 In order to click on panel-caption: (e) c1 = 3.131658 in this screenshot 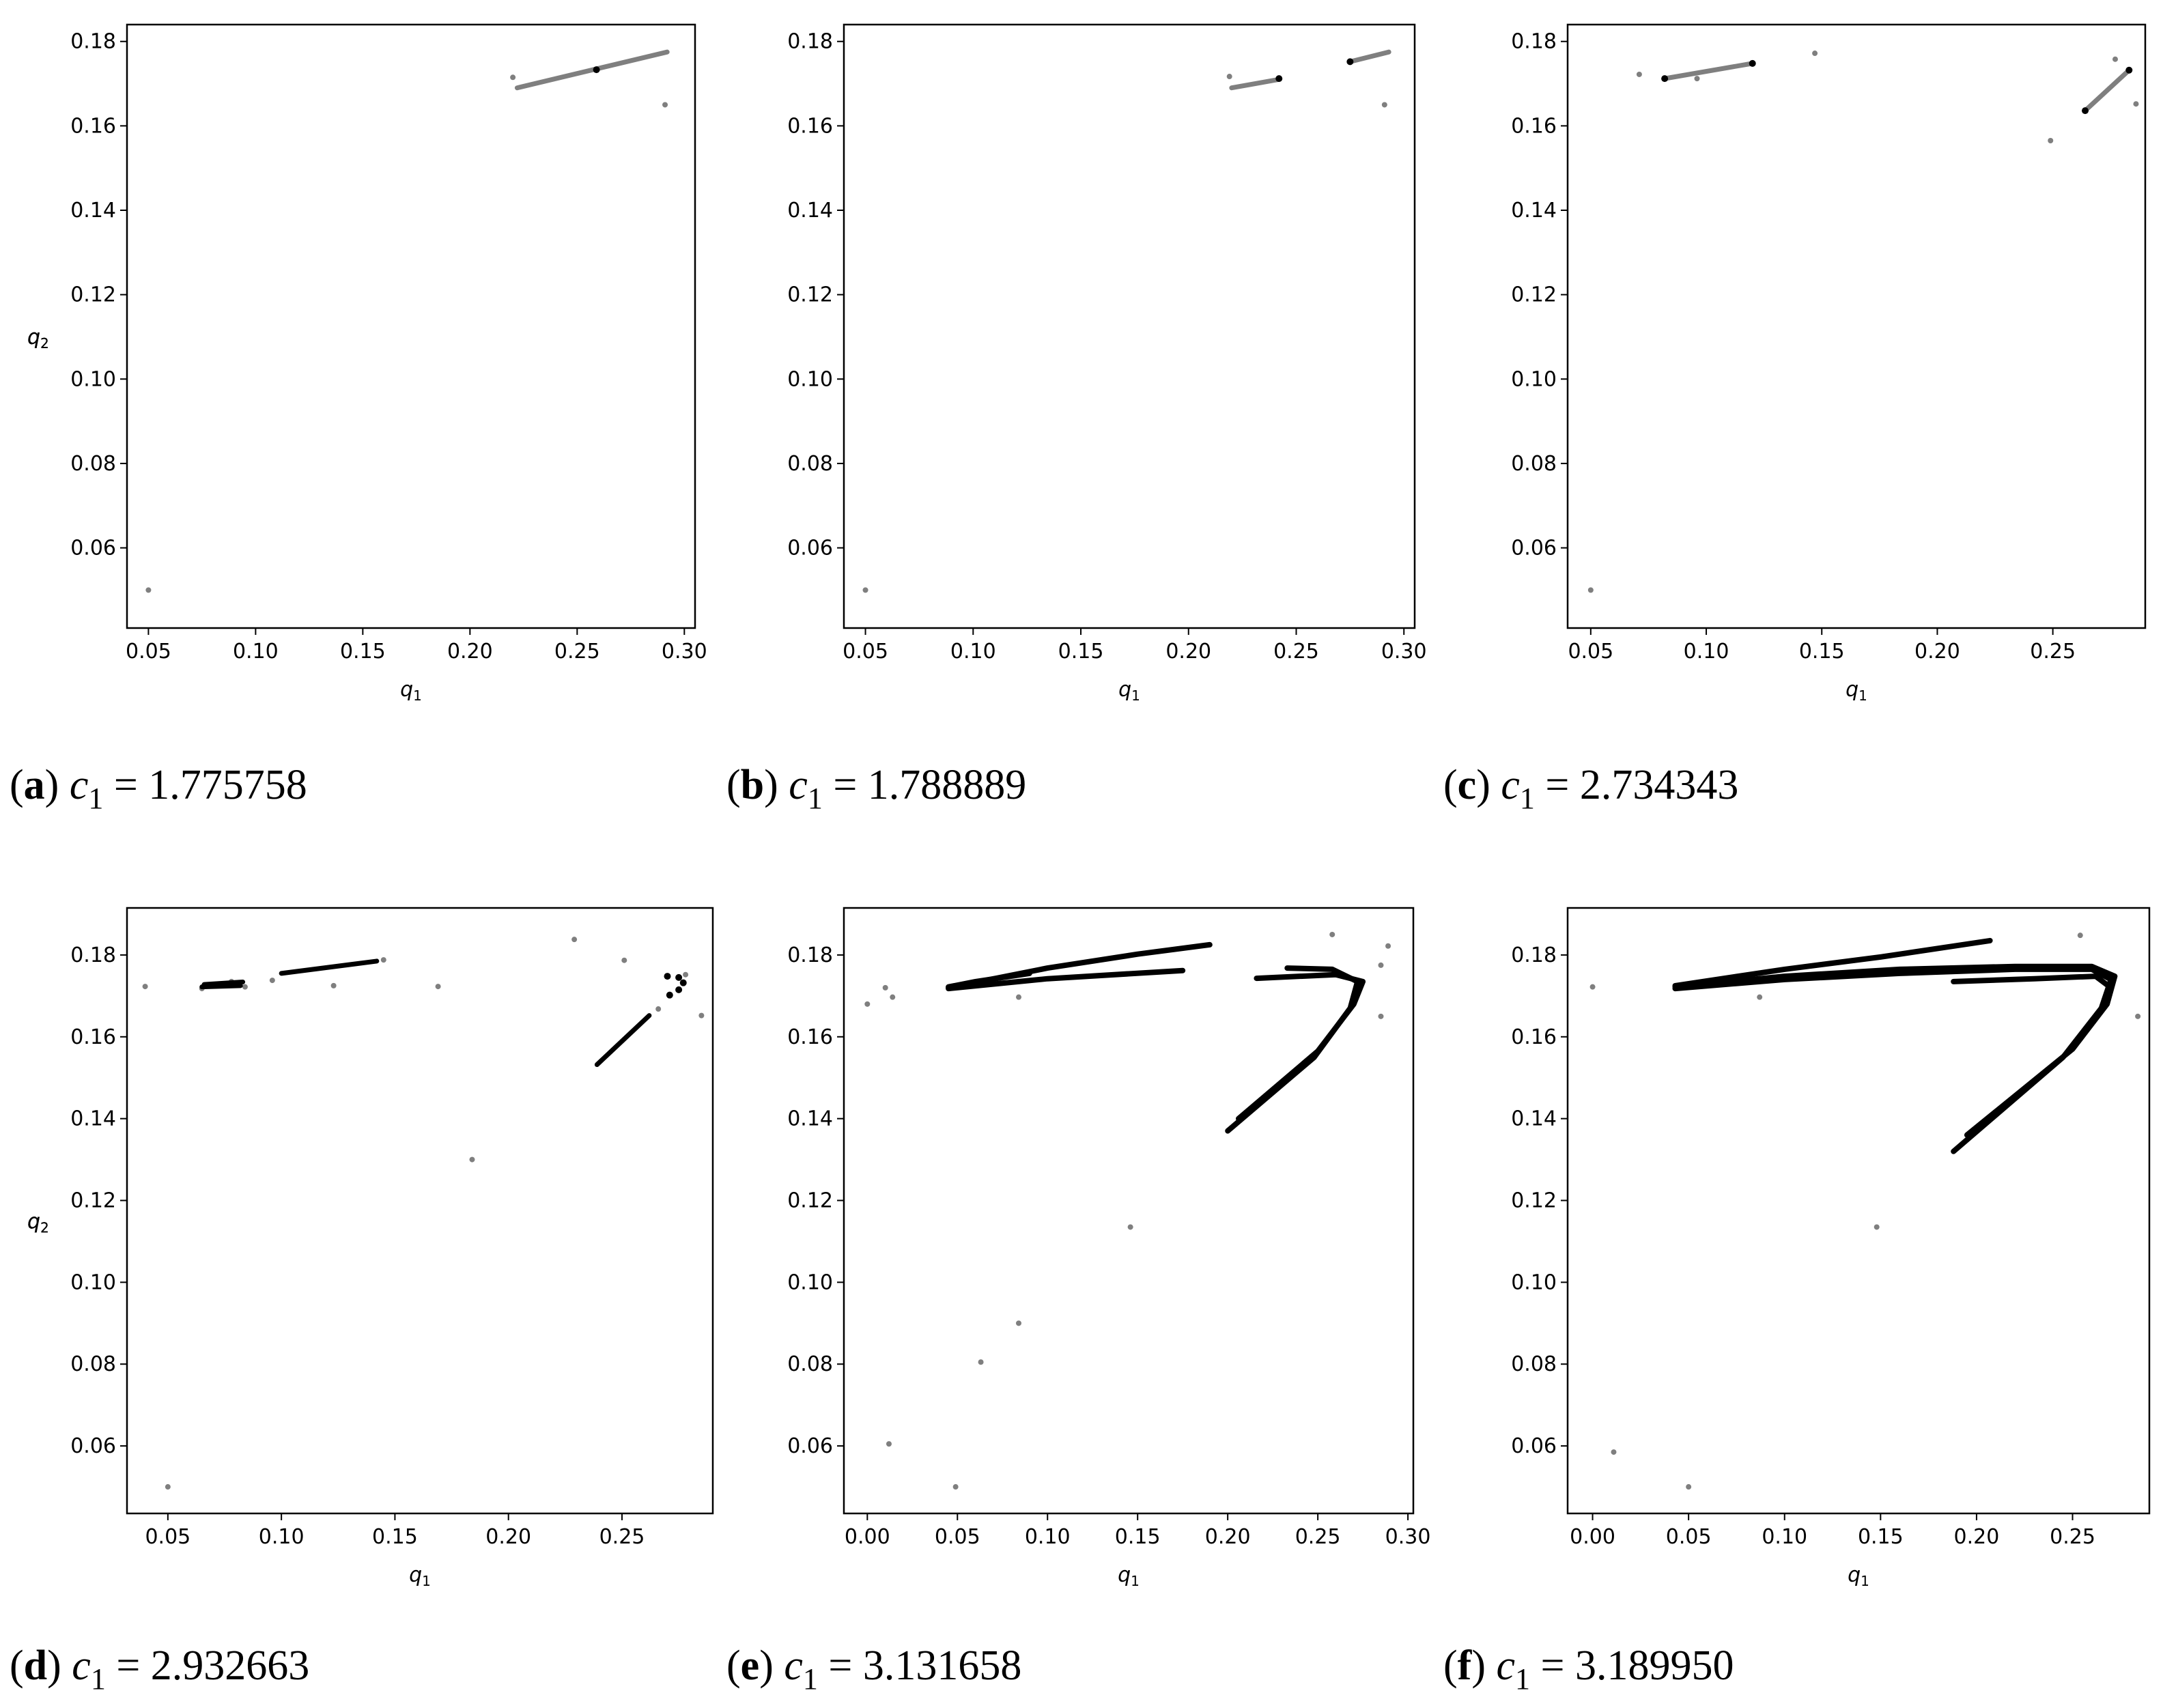, I will do `click(873, 1669)`.